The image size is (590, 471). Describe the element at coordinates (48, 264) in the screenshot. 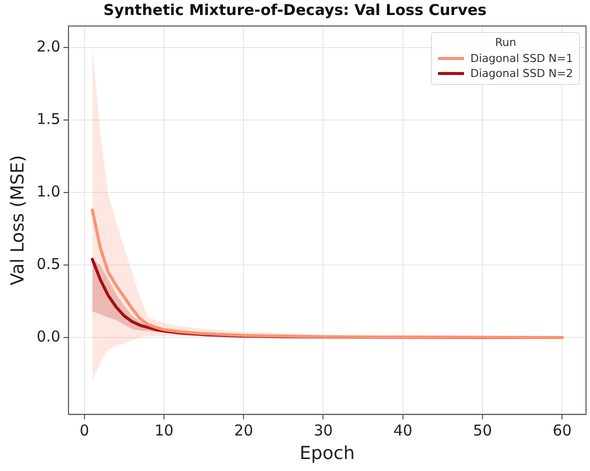

I see `y-tick-label: 0.5` at that location.